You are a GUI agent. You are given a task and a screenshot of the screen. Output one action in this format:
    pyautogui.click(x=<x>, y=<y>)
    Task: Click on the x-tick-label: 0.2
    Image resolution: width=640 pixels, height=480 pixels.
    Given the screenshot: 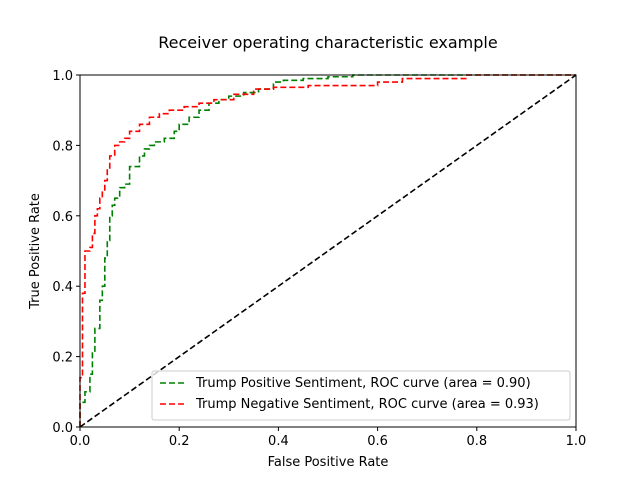 What is the action you would take?
    pyautogui.click(x=179, y=441)
    